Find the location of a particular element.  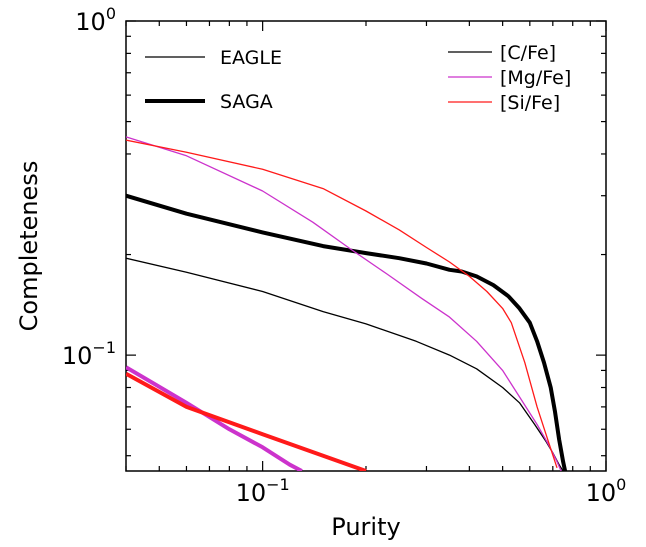

legend-label-cfe: [C/Fe] is located at coordinates (528, 53).